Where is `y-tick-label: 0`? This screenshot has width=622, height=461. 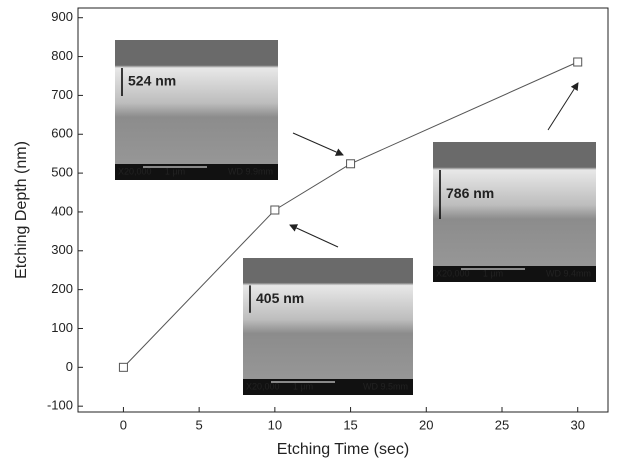
y-tick-label: 0 is located at coordinates (69, 366).